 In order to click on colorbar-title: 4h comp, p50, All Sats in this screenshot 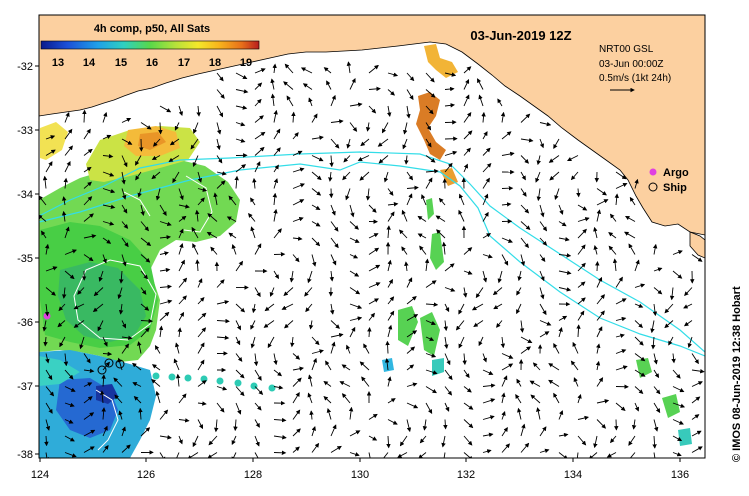, I will do `click(152, 29)`.